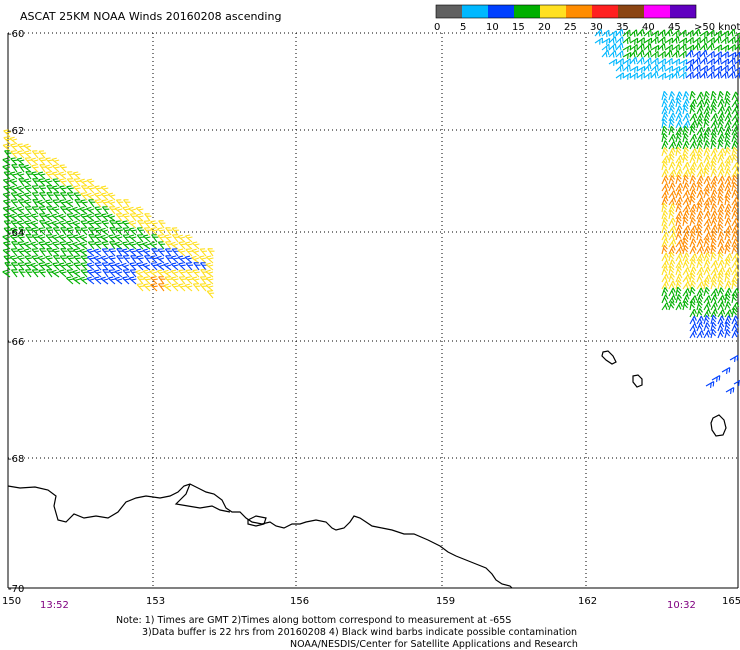  Describe the element at coordinates (718, 425) in the screenshot. I see `island-c` at that location.